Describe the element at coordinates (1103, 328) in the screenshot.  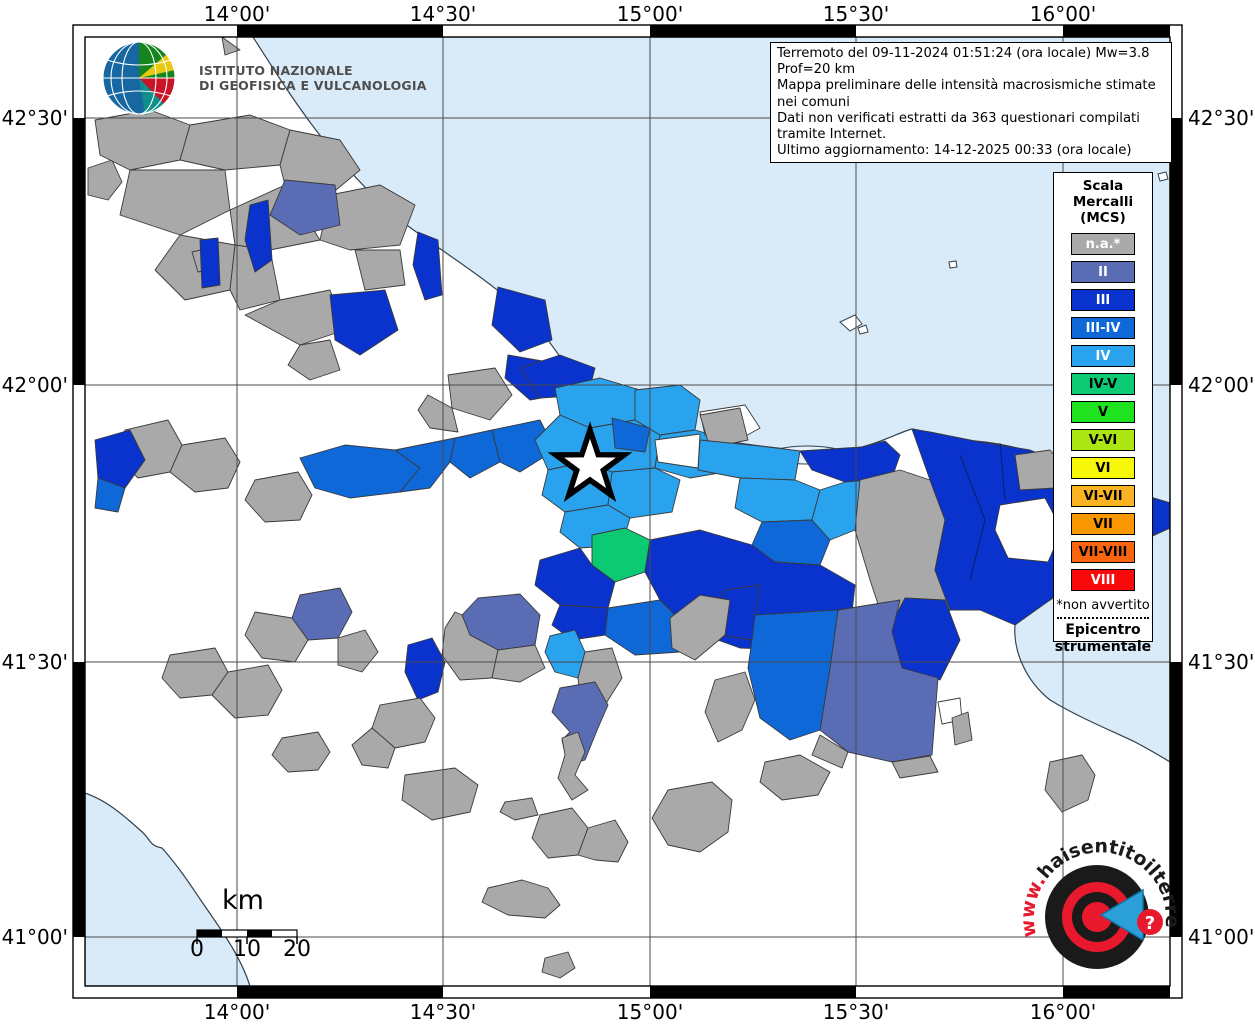
I see `legend-swatch-iii-iv: III-IV` at that location.